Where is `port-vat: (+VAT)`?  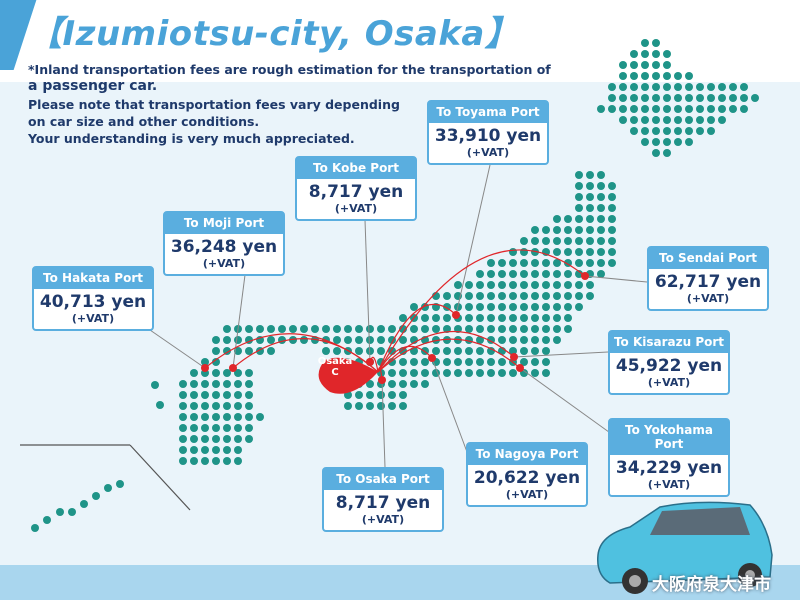
port-vat: (+VAT) is located at coordinates (527, 494).